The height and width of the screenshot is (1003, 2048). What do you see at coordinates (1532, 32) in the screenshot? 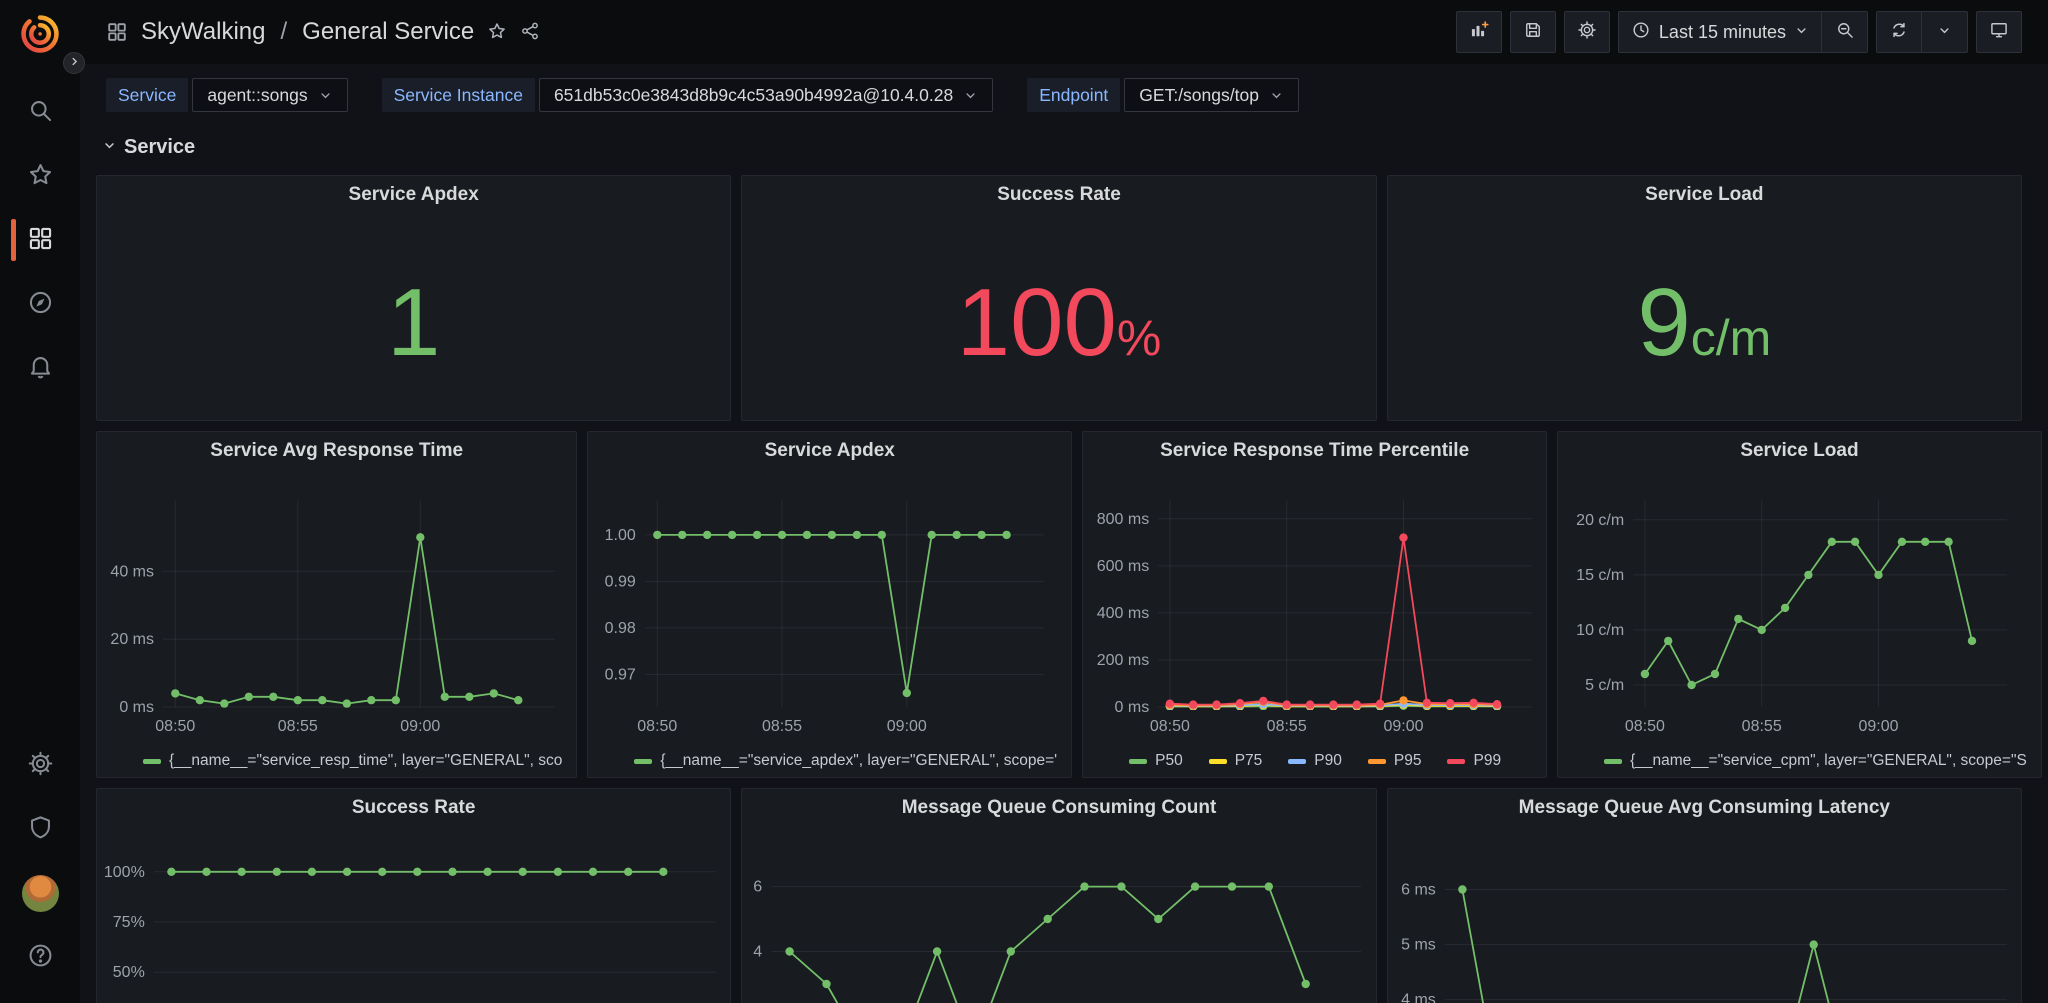
I see `save-dashboard-button` at bounding box center [1532, 32].